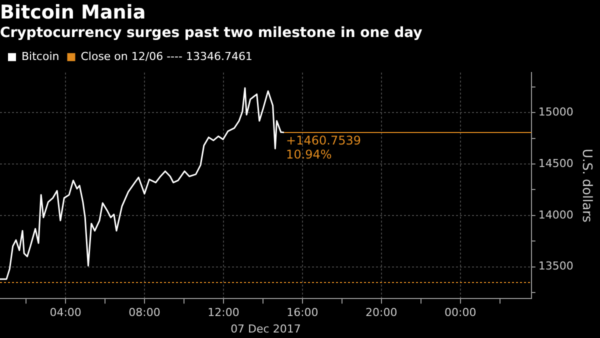 Image resolution: width=600 pixels, height=338 pixels. What do you see at coordinates (460, 313) in the screenshot?
I see `x-tick-label: 00:00` at bounding box center [460, 313].